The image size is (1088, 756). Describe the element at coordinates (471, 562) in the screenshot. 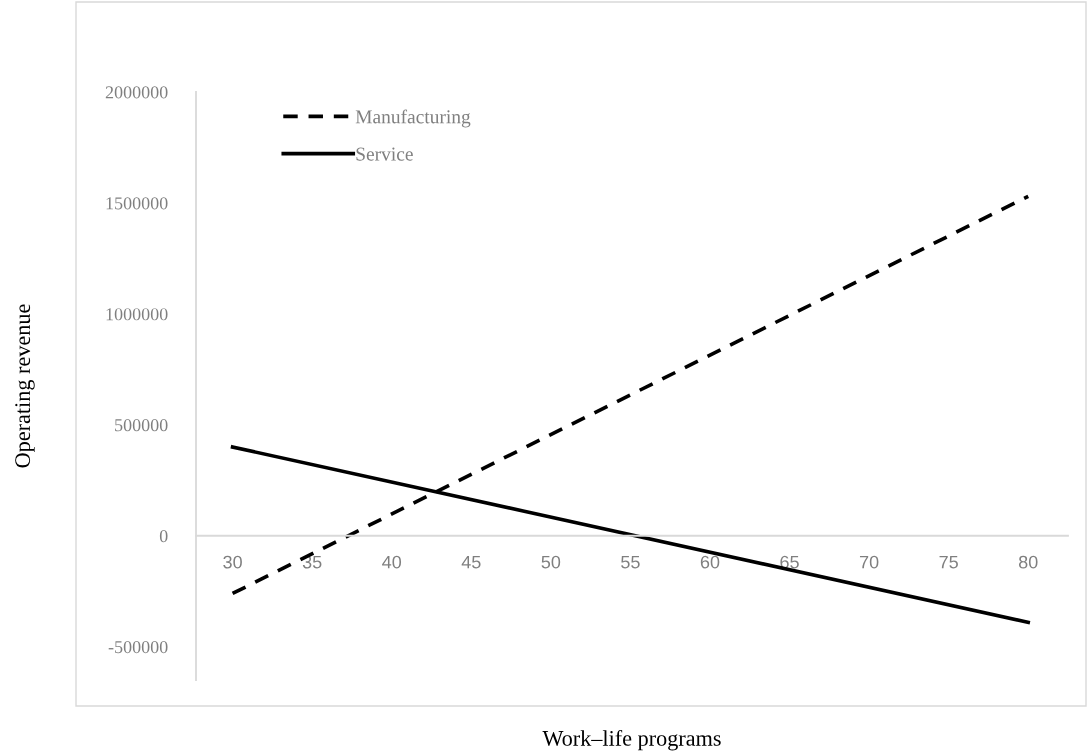

I see `x-tick-label: 45` at that location.